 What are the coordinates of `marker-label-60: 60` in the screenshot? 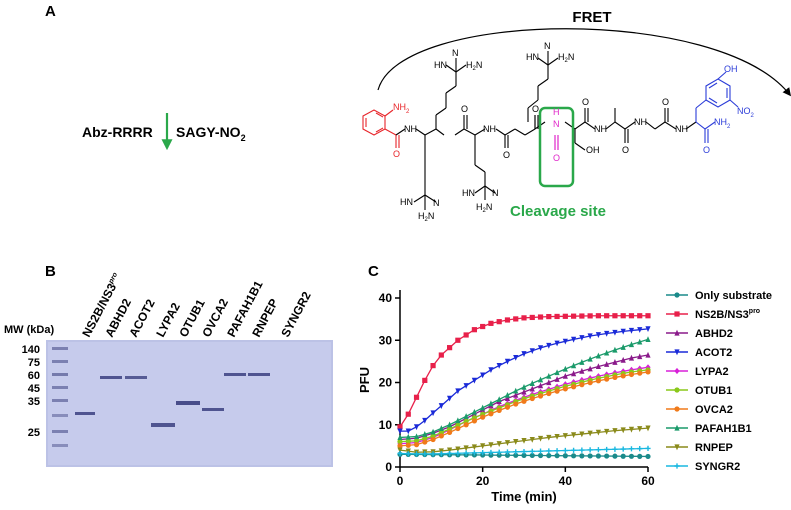 It's located at (34, 376).